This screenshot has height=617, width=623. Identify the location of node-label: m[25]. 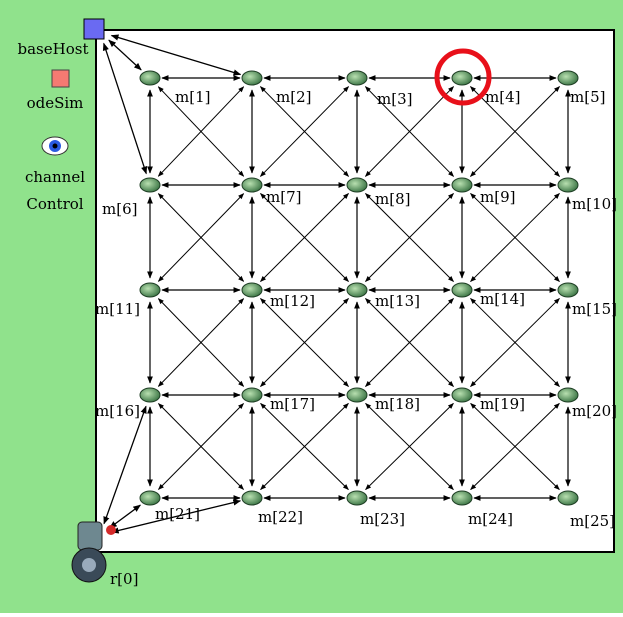
(592, 521).